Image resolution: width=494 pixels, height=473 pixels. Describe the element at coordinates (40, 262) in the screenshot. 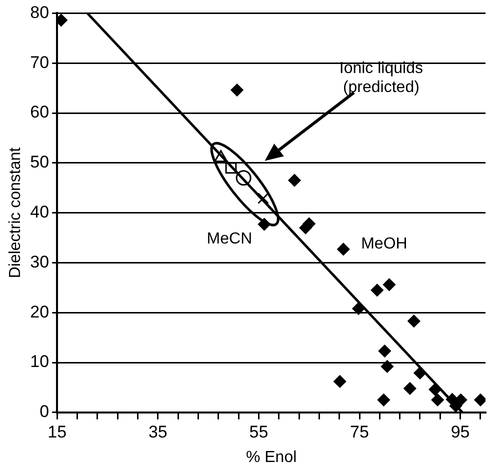

I see `y-tick-label: 30` at that location.